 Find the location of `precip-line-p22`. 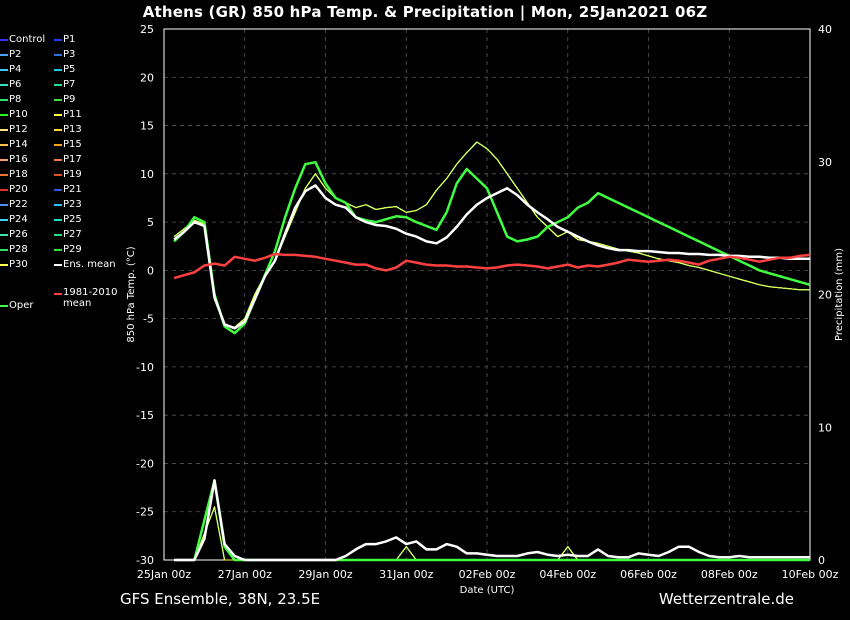

precip-line-p22 is located at coordinates (492, 533).